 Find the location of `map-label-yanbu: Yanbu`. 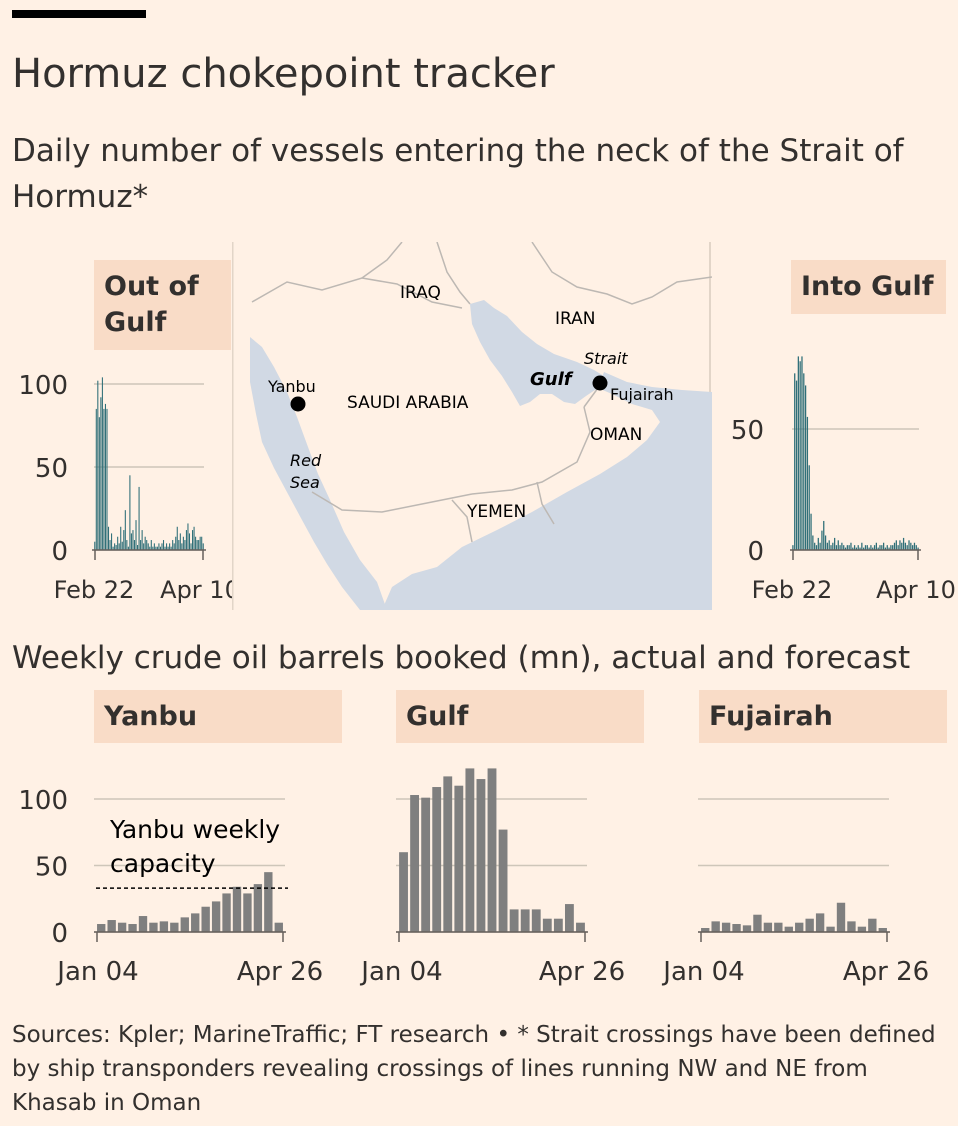

map-label-yanbu: Yanbu is located at coordinates (291, 386).